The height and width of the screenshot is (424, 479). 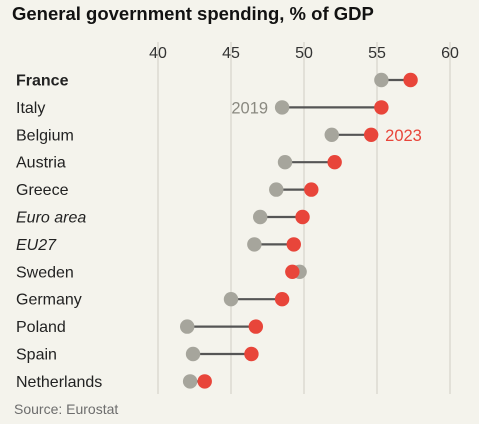 I want to click on source-note: Source: Eurostat, so click(x=66, y=409).